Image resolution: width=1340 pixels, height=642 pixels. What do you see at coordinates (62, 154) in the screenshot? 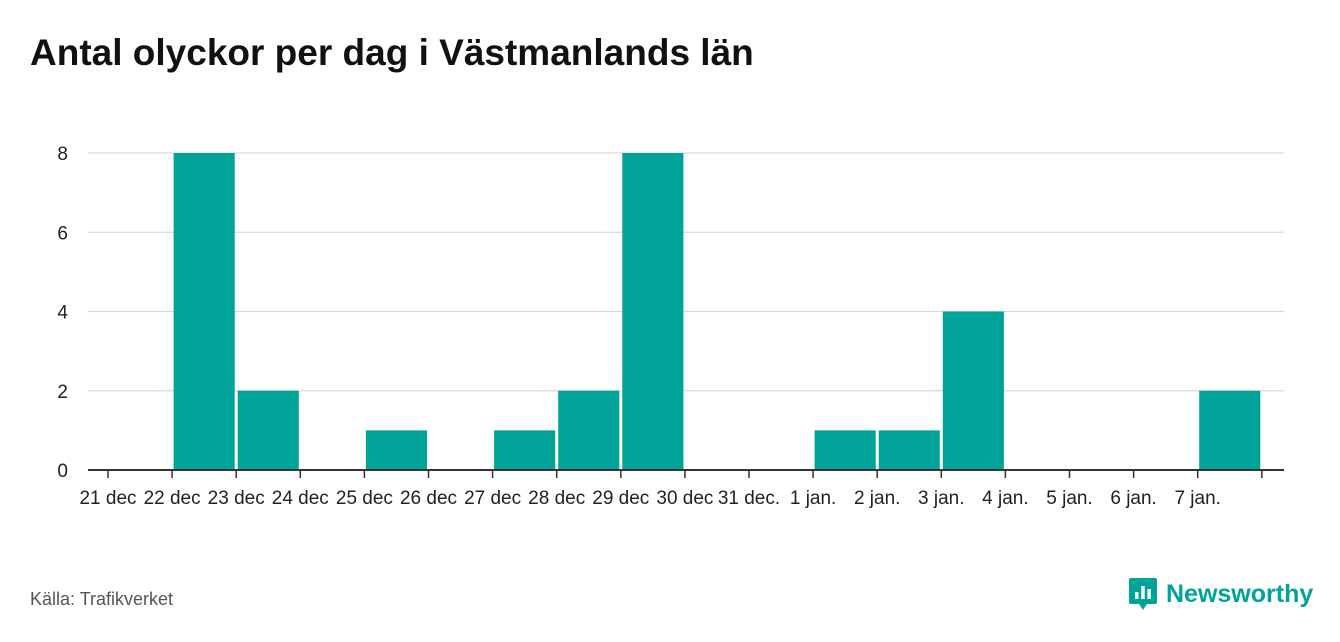
I see `y-tick-label: 8` at bounding box center [62, 154].